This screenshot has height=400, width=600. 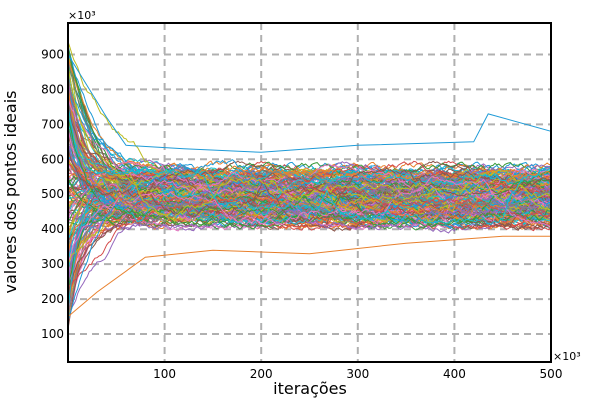 What do you see at coordinates (551, 374) in the screenshot?
I see `x-tick-label: 500` at bounding box center [551, 374].